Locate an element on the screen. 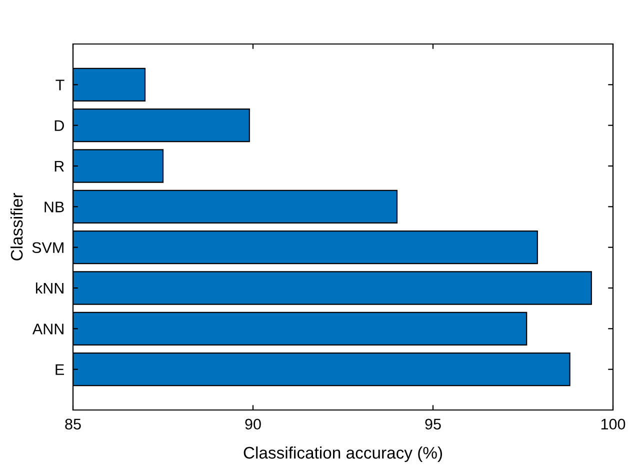 This screenshot has width=630, height=467. y-tick-label: ANN is located at coordinates (48, 329).